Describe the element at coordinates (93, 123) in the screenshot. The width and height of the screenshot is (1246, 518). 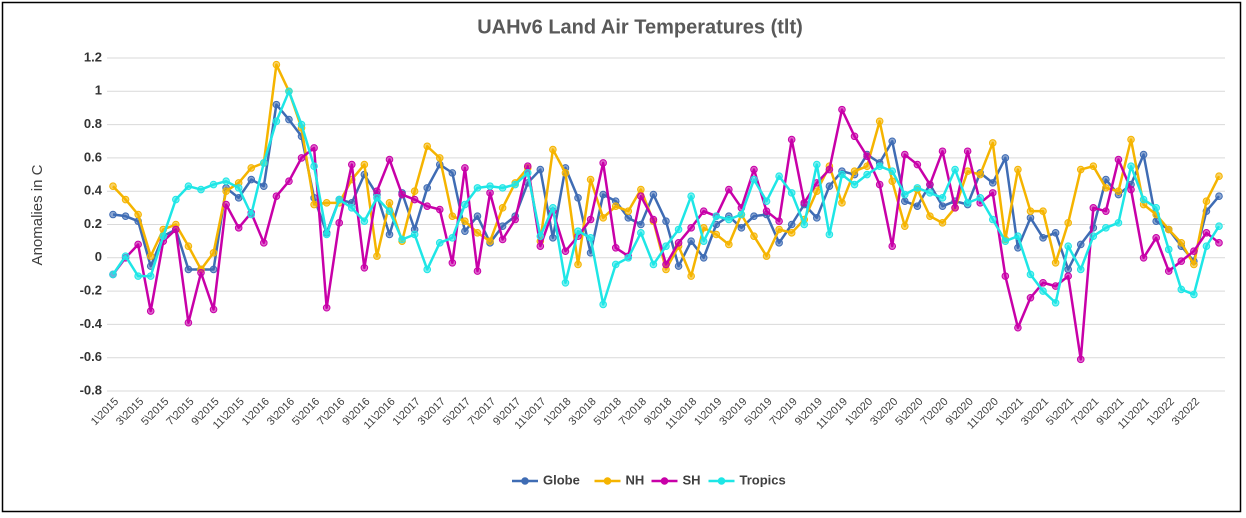
I see `y-tick-label: 0.8` at that location.